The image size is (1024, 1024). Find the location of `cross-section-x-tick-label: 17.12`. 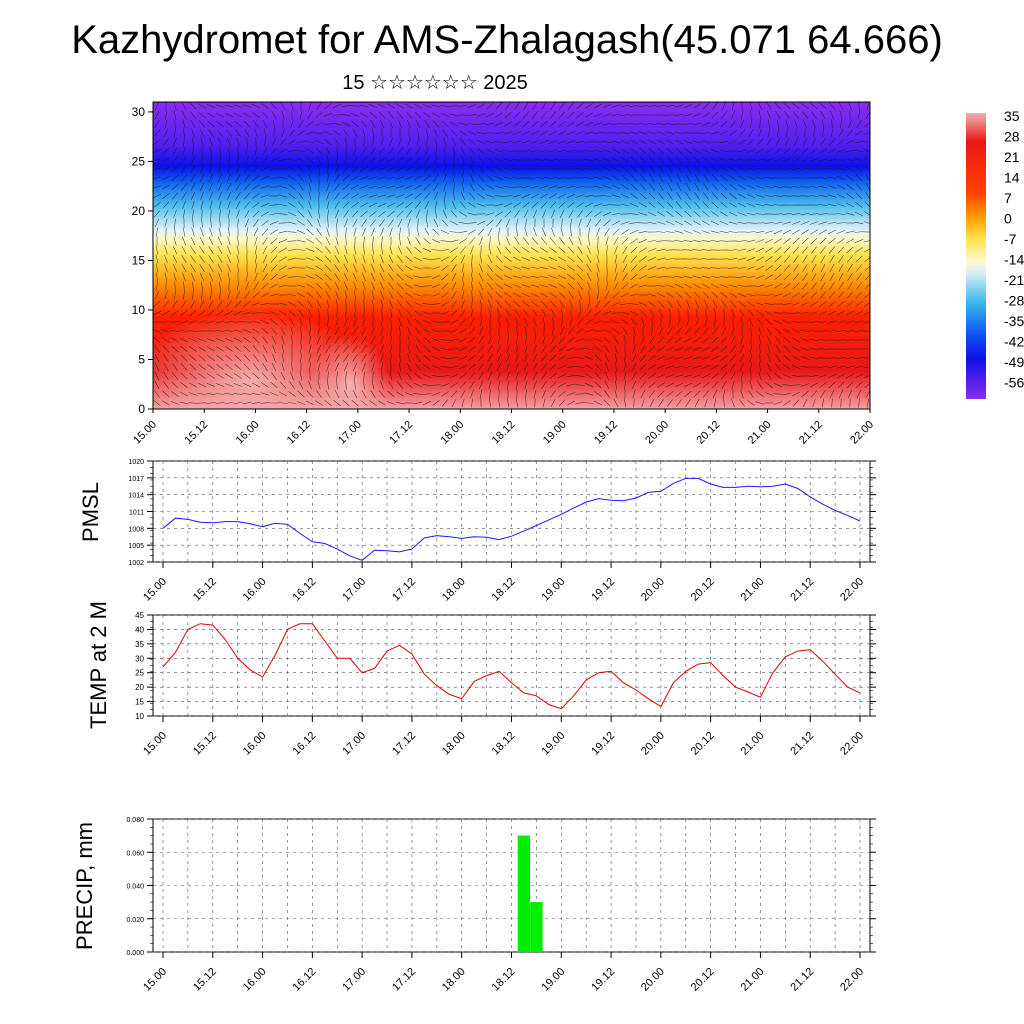

cross-section-x-tick-label: 17.12 is located at coordinates (401, 433).